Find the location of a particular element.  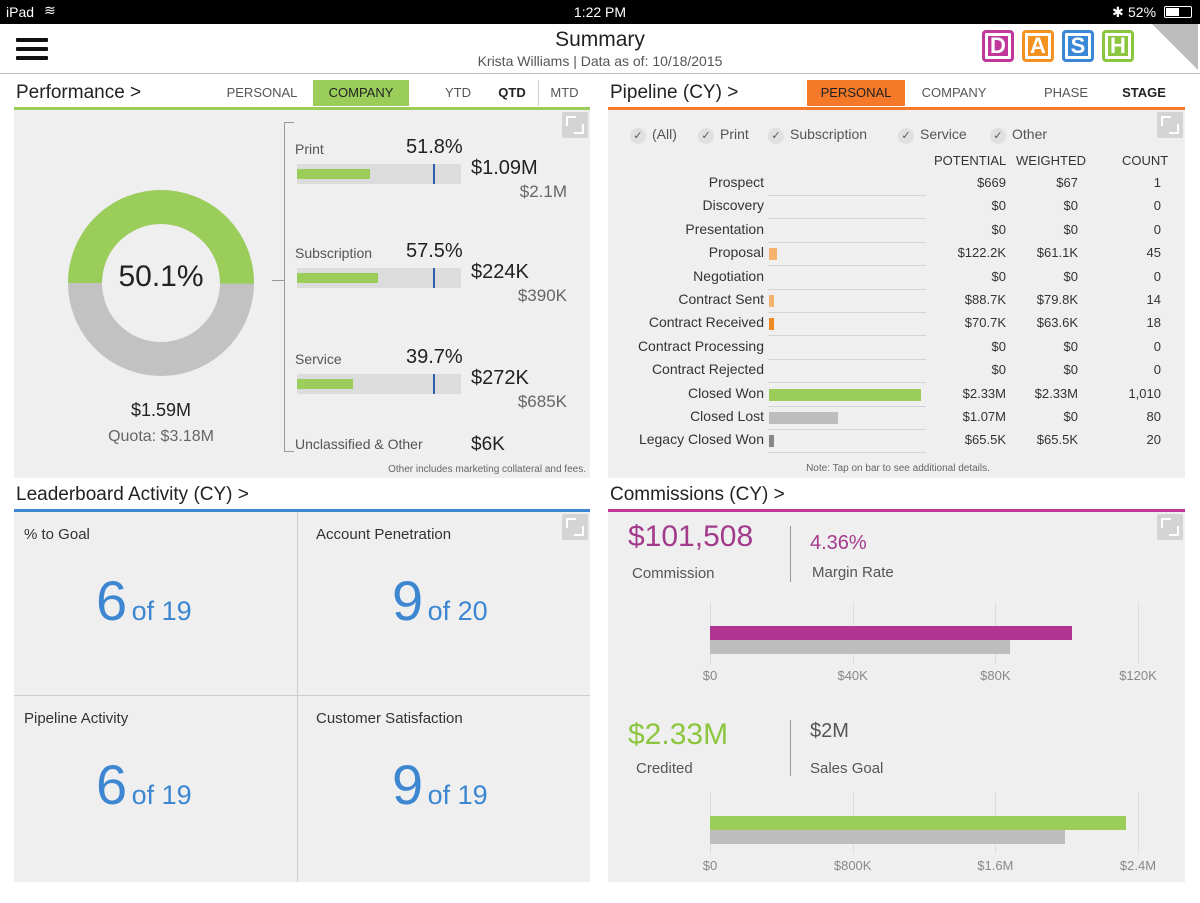

leader-cell-title: Pipeline Activity is located at coordinates (76, 718).